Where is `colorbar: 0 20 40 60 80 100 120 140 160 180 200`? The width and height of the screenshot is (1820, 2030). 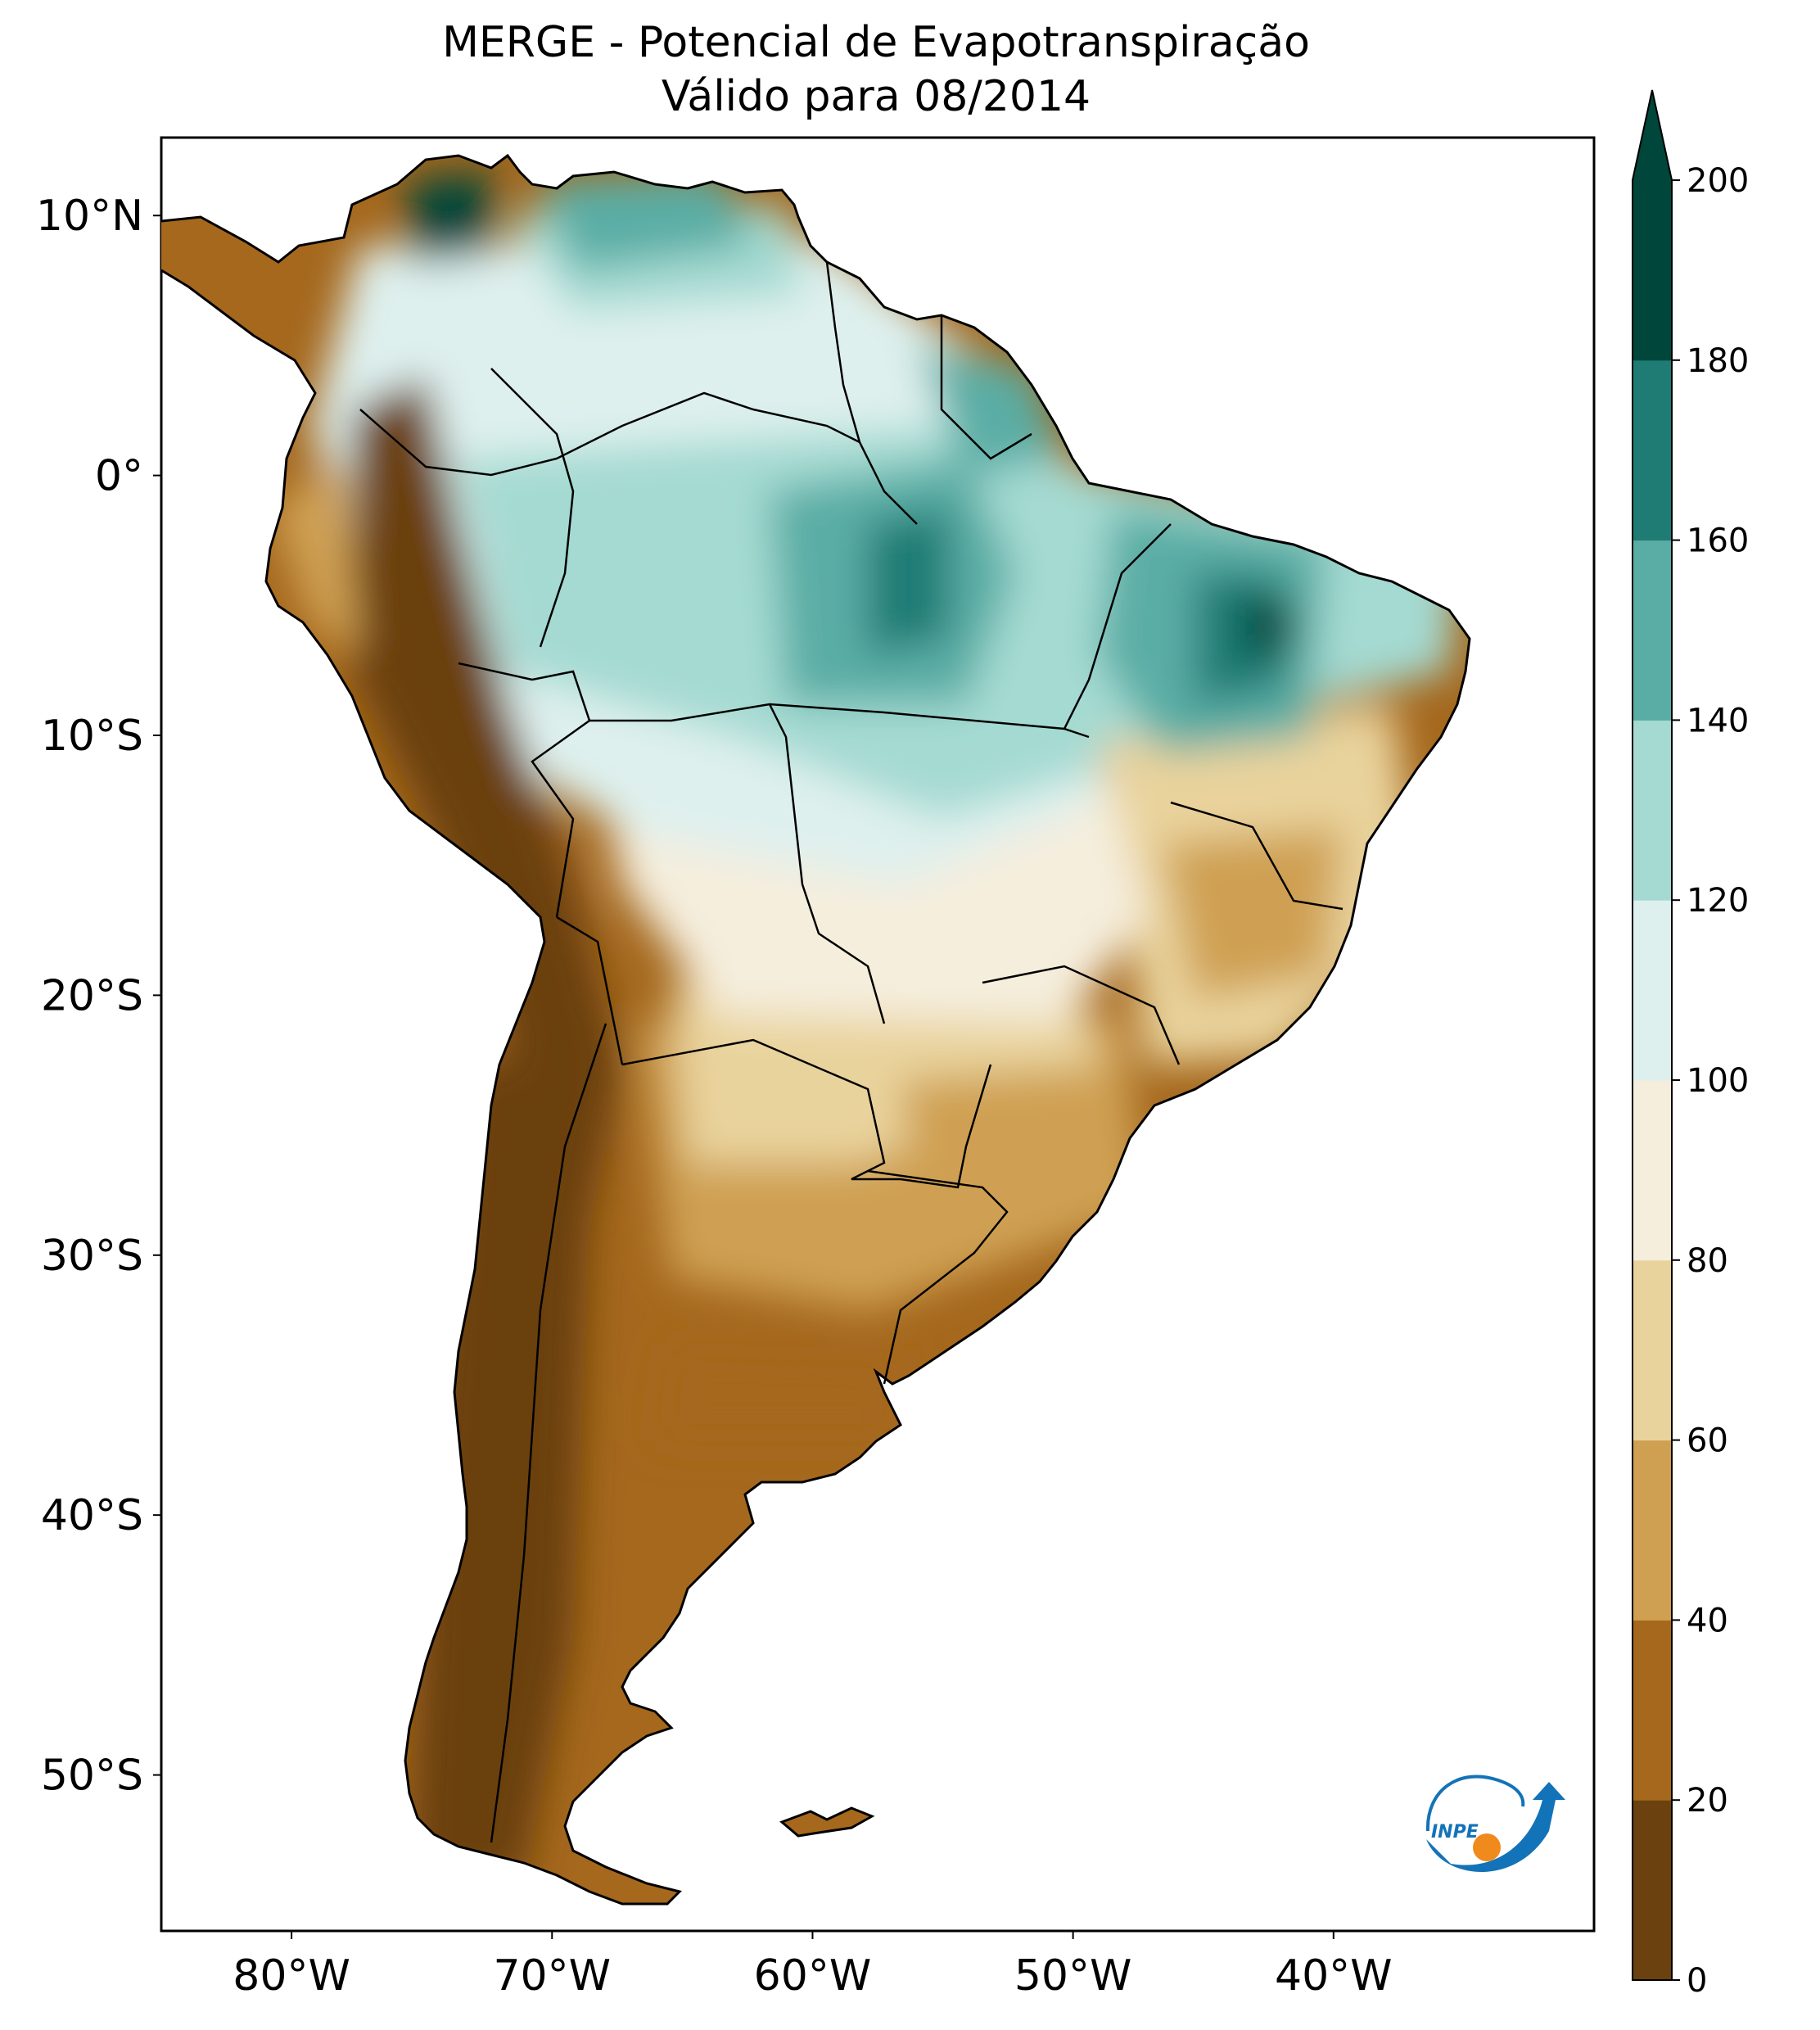
colorbar: 0 20 40 60 80 100 120 140 160 180 200 is located at coordinates (1691, 1044).